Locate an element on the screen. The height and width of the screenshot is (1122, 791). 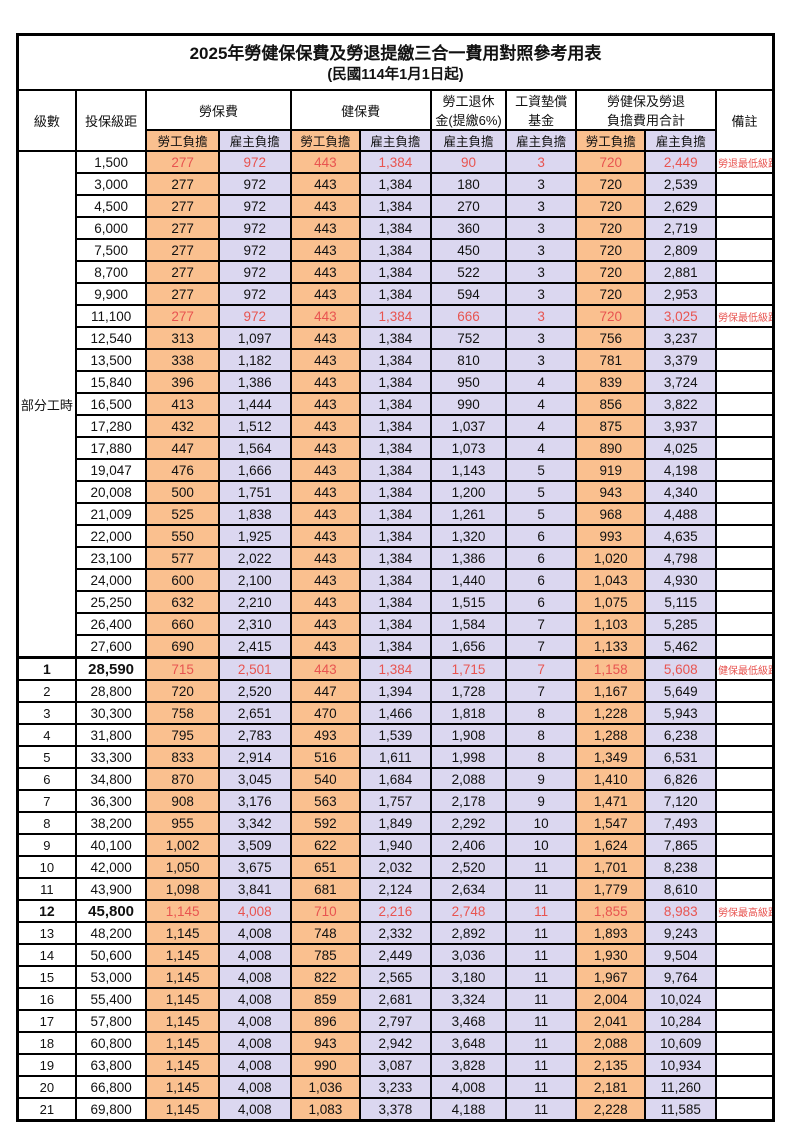
health-employee-cell: 990 is located at coordinates (325, 1065).